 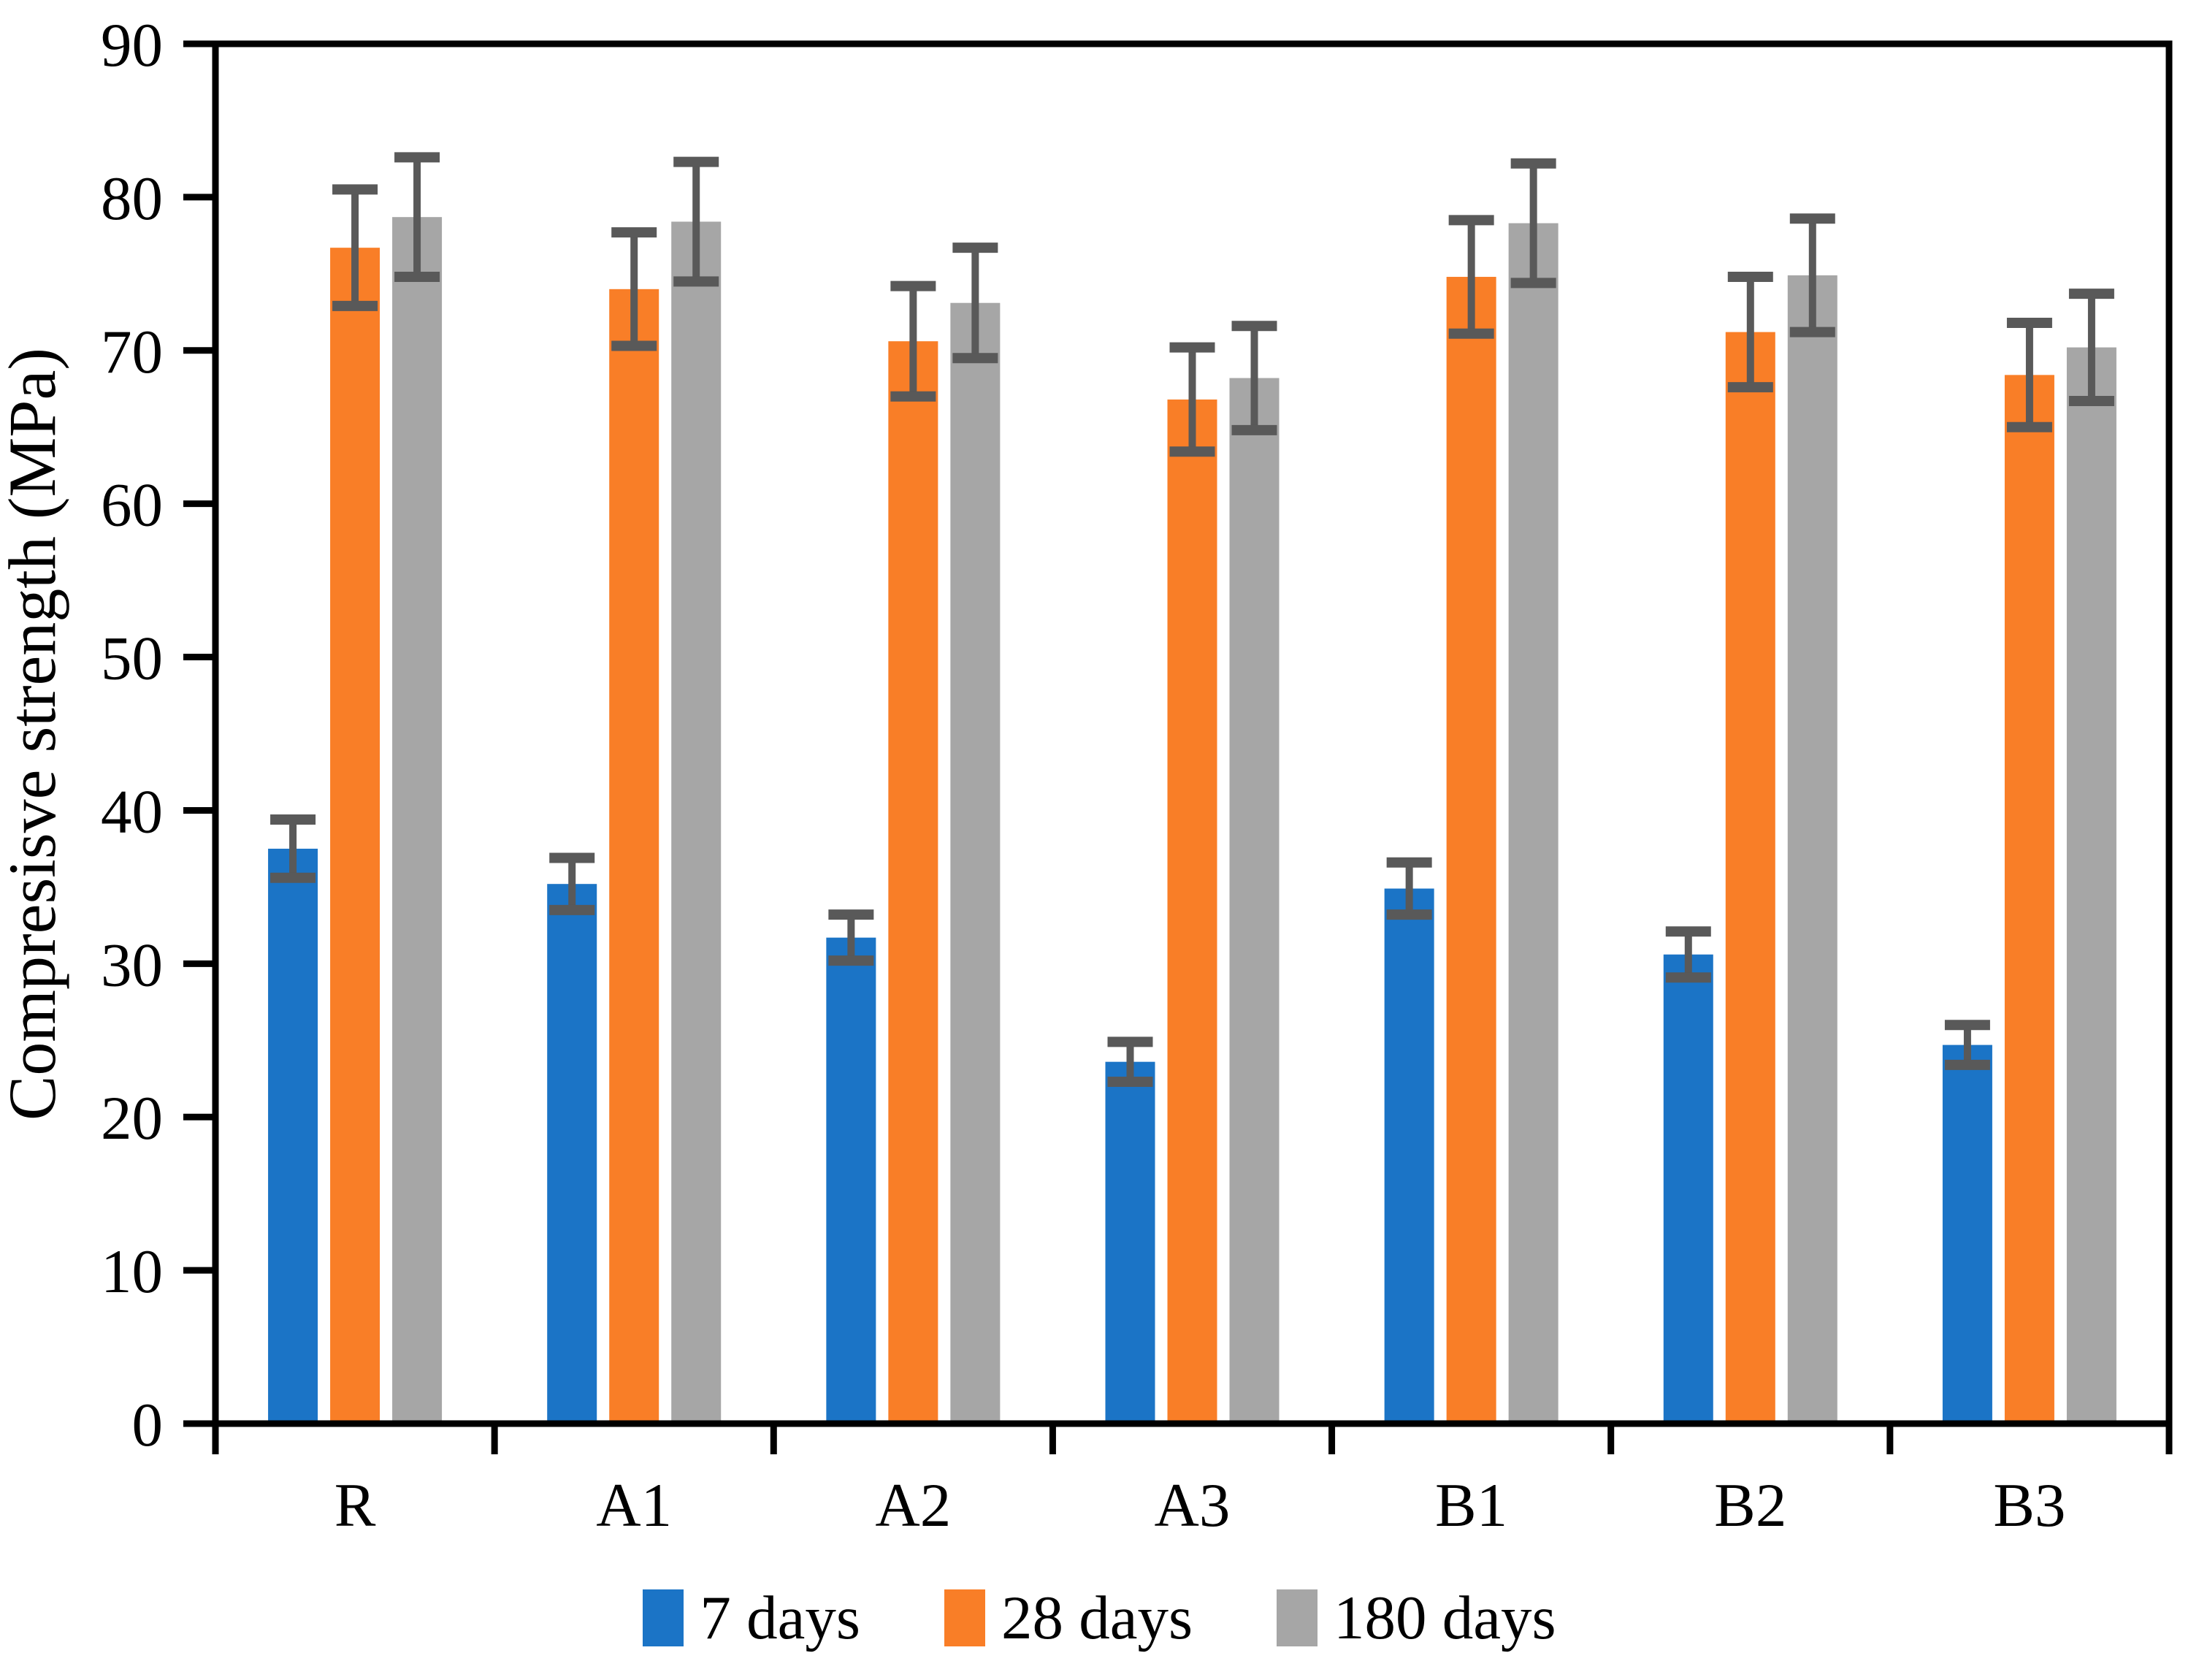 What do you see at coordinates (913, 1505) in the screenshot?
I see `x-category-label-A2: A2` at bounding box center [913, 1505].